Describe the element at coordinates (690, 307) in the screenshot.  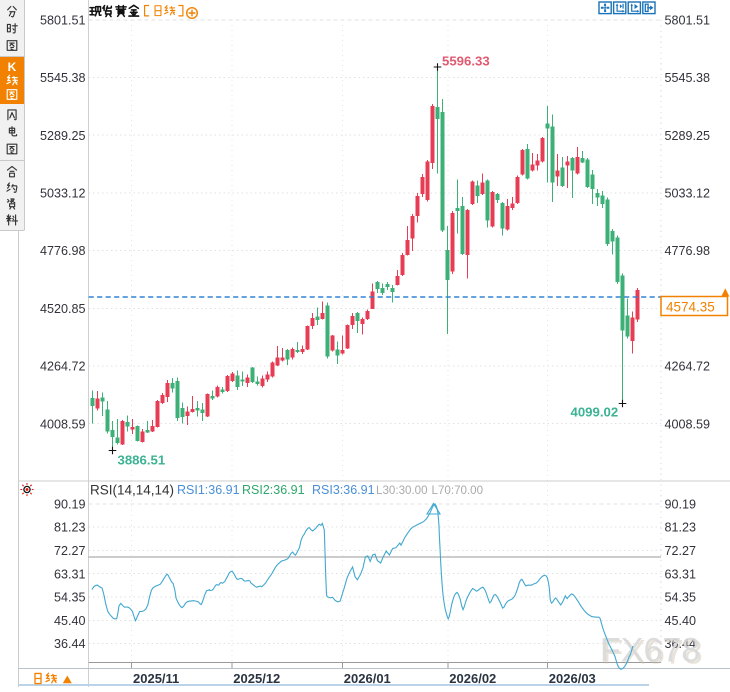
I see `svg-text: 4574.35` at that location.